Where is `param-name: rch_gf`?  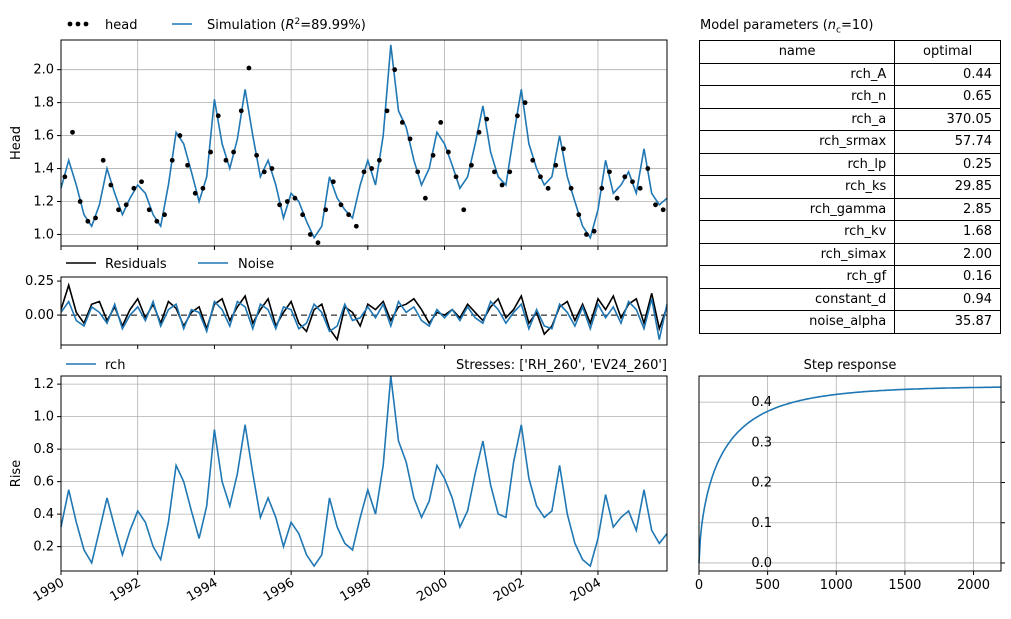 param-name: rch_gf is located at coordinates (797, 277).